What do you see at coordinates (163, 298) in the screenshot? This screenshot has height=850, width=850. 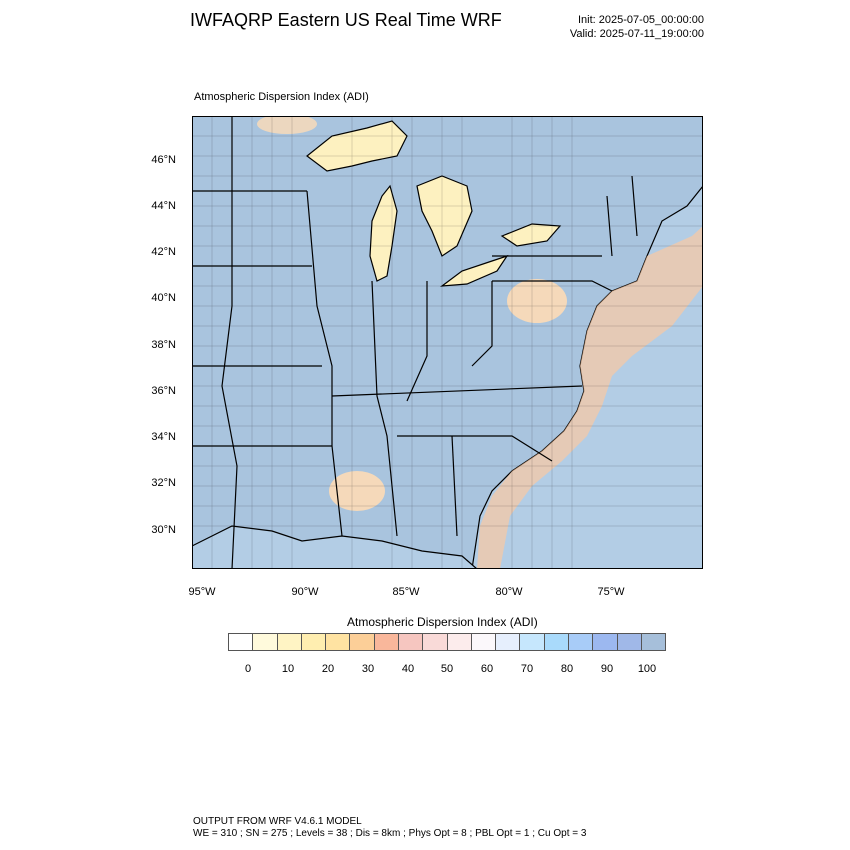 I see `lat-label-40n: 40°N` at bounding box center [163, 298].